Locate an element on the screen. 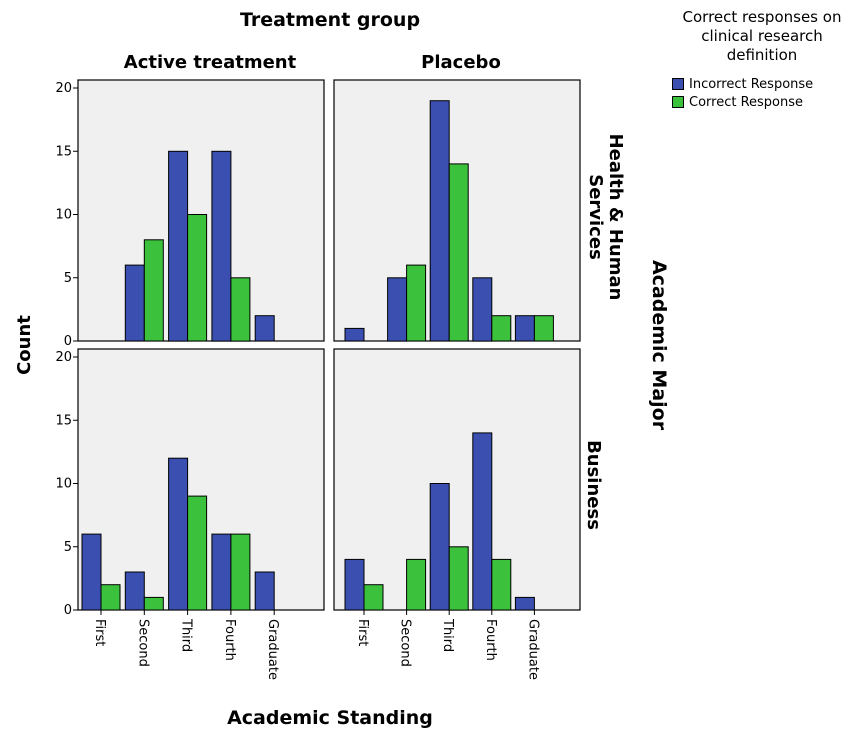 This screenshot has height=730, width=851. x-axis-label: Academic Standing is located at coordinates (330, 718).